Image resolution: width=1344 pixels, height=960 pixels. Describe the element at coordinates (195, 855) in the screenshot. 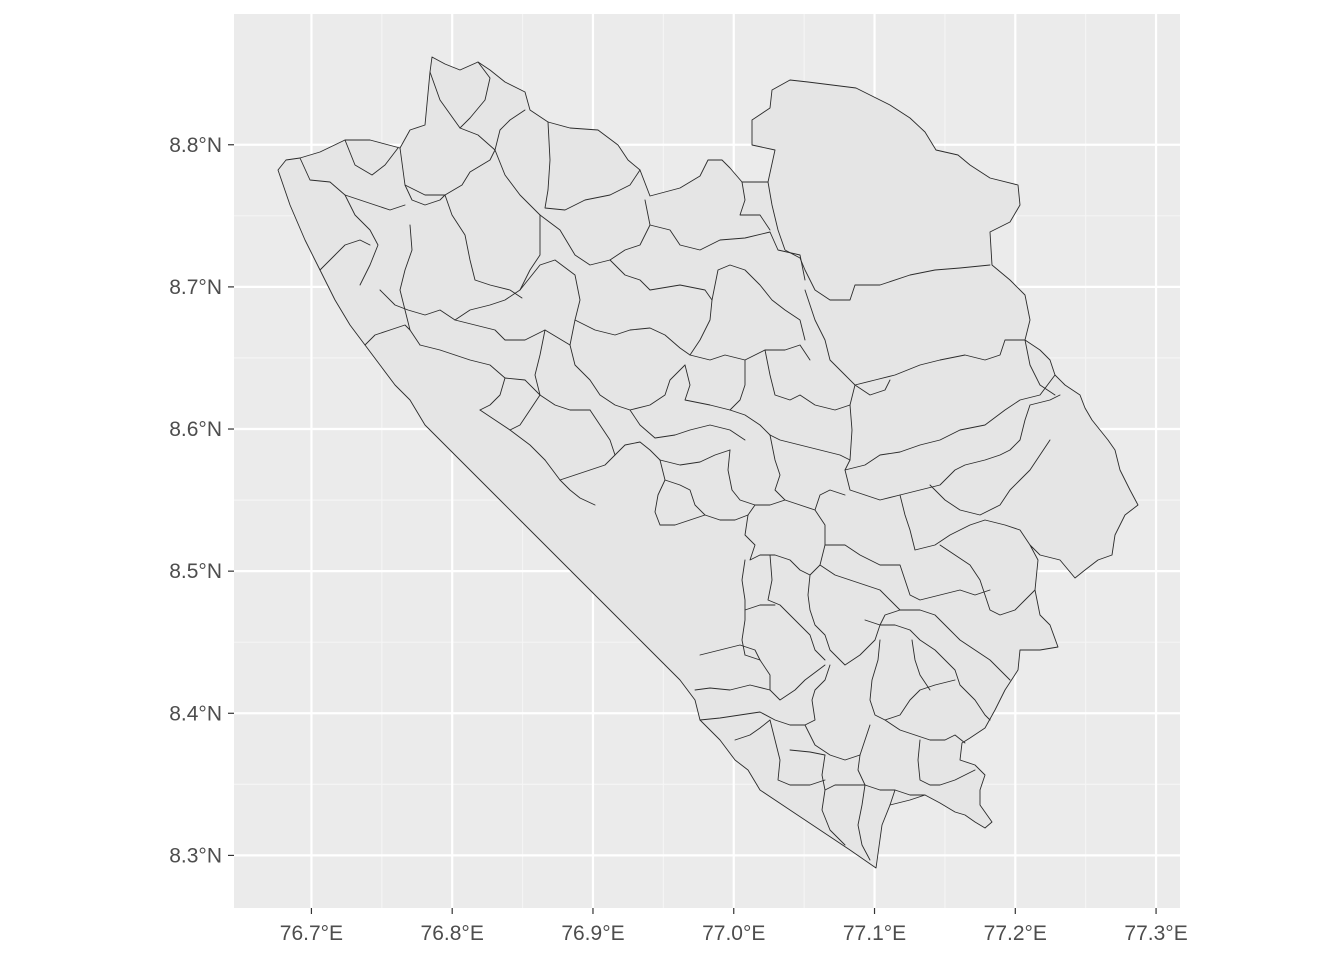

I see `y-tick-label: 8.3°N` at that location.